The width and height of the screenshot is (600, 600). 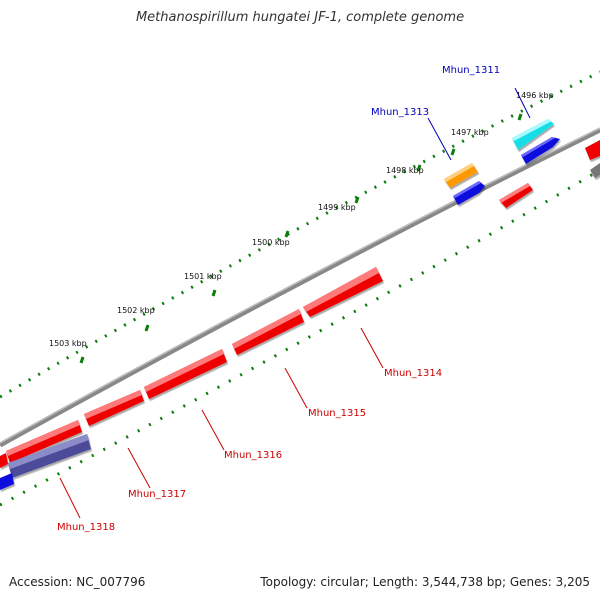 What do you see at coordinates (136, 310) in the screenshot?
I see `scale-label: 1502 kbp` at bounding box center [136, 310].